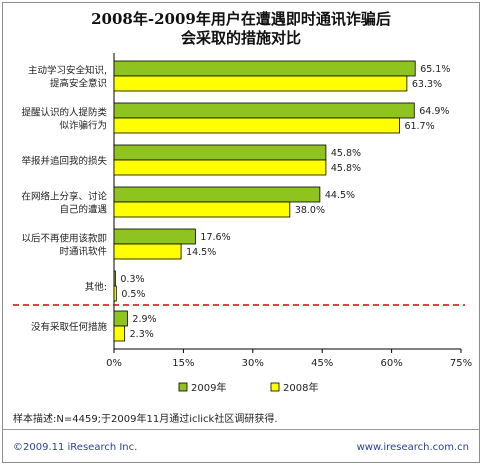 The height and width of the screenshot is (465, 482). I want to click on bar-value-label: 44.5%, so click(340, 195).